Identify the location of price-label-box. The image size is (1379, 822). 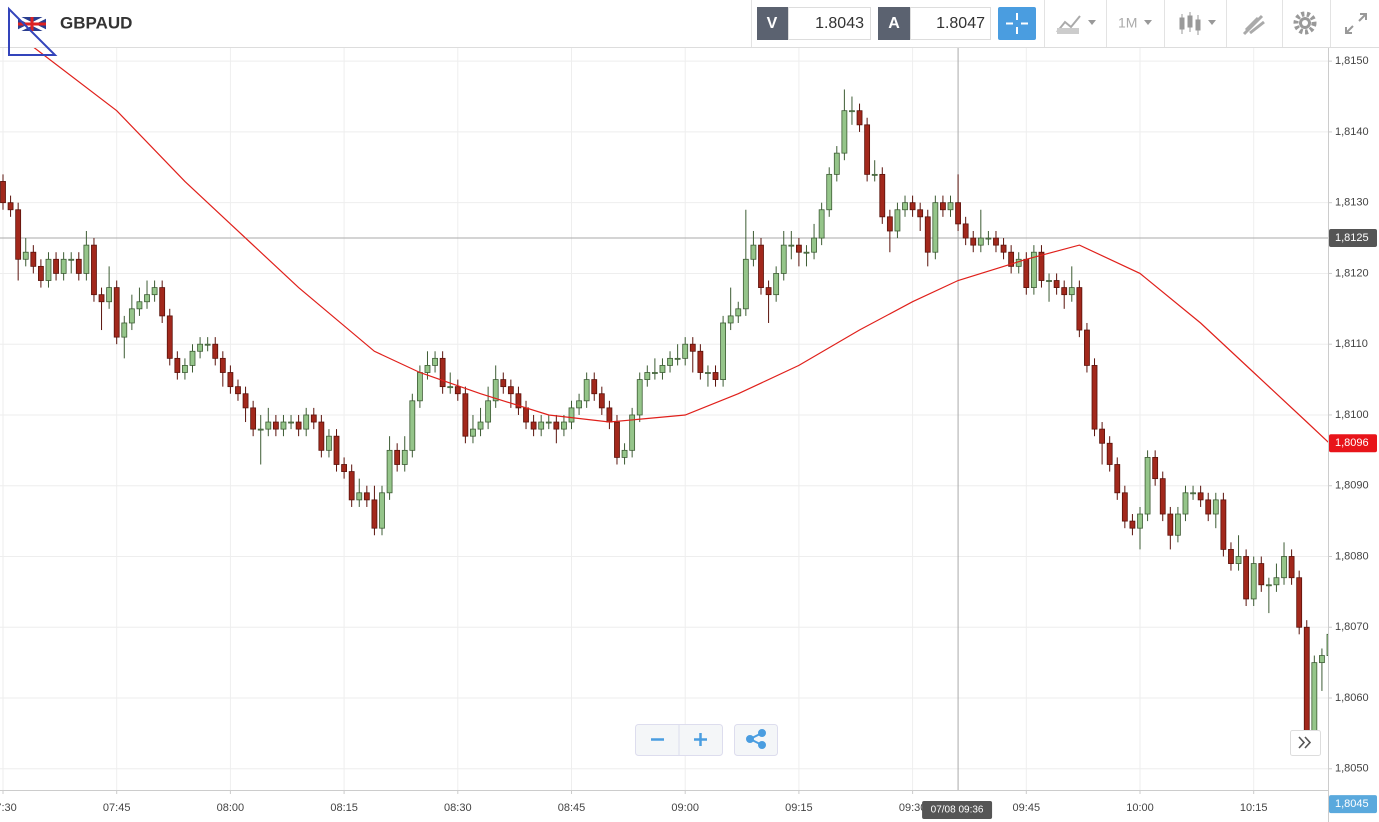
(1353, 238).